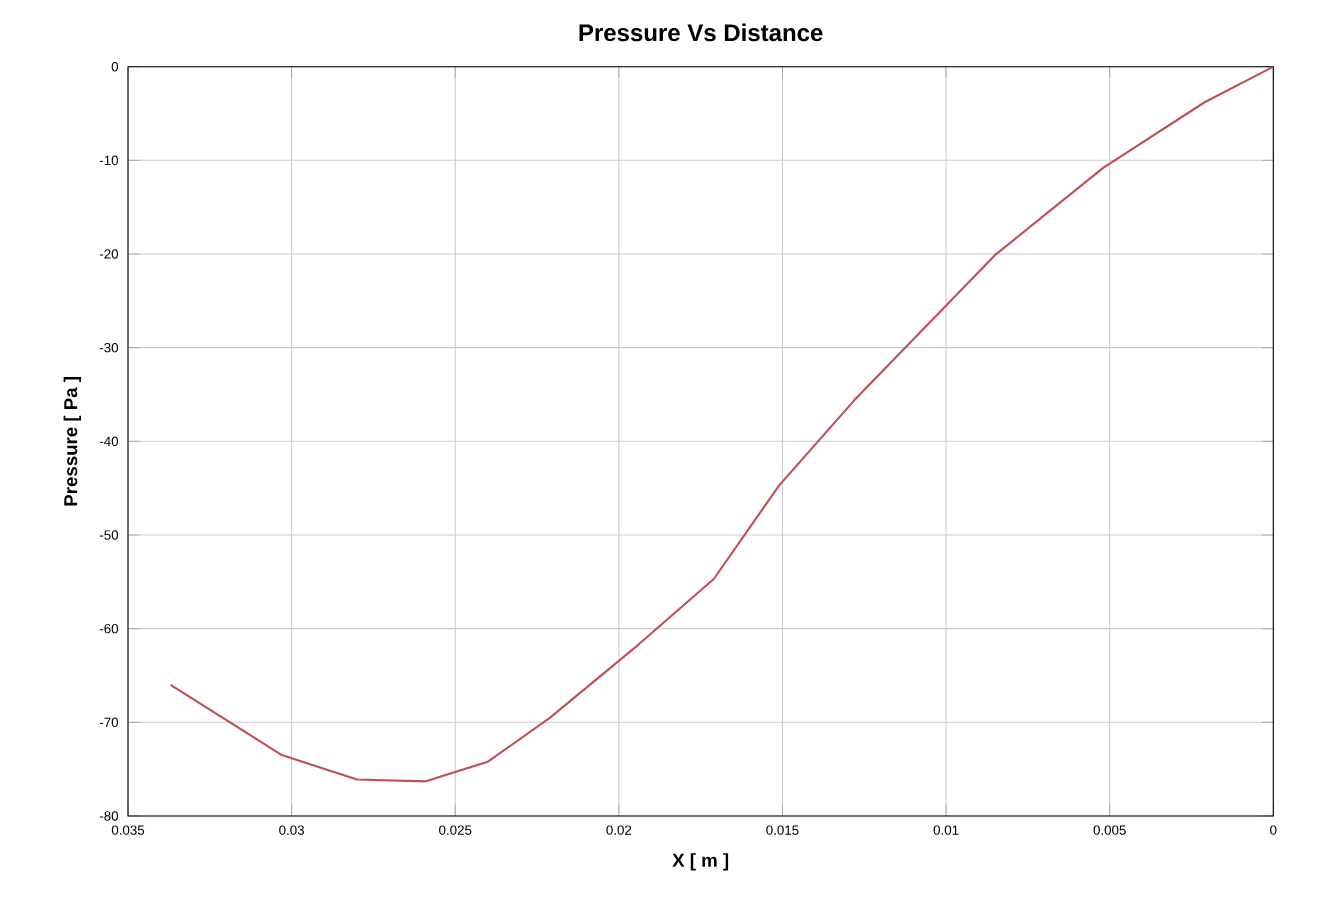 The width and height of the screenshot is (1332, 904). I want to click on x-axis-title: X [ m ], so click(700, 862).